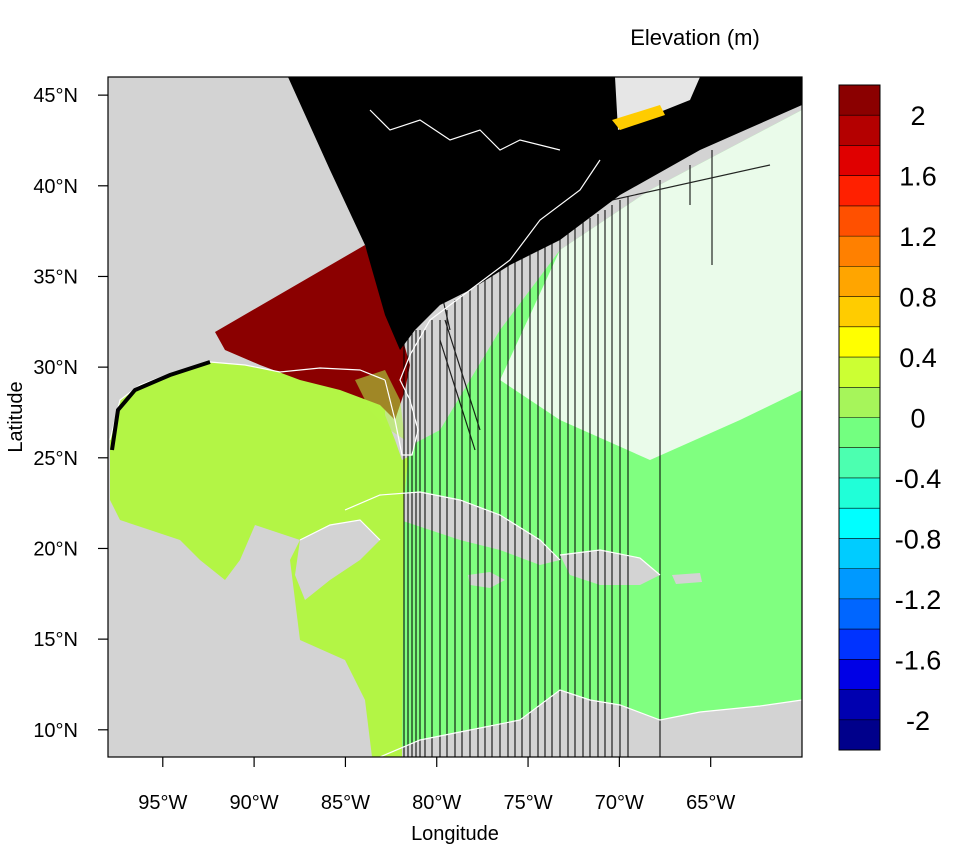 This screenshot has width=963, height=863. I want to click on colorbar-labels: 2 1.6 1.2 0.8 0.4 0 -0.4 -0.8 -1.2 -1.6 -2, so click(918, 418).